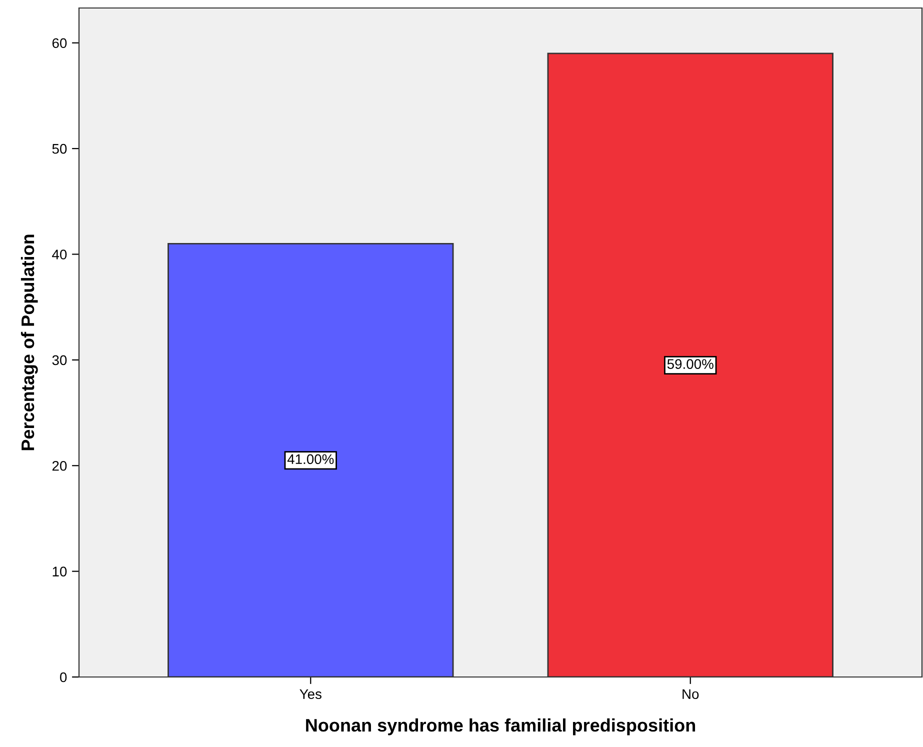 The image size is (923, 747). What do you see at coordinates (59, 43) in the screenshot?
I see `y-tick-label: 60` at bounding box center [59, 43].